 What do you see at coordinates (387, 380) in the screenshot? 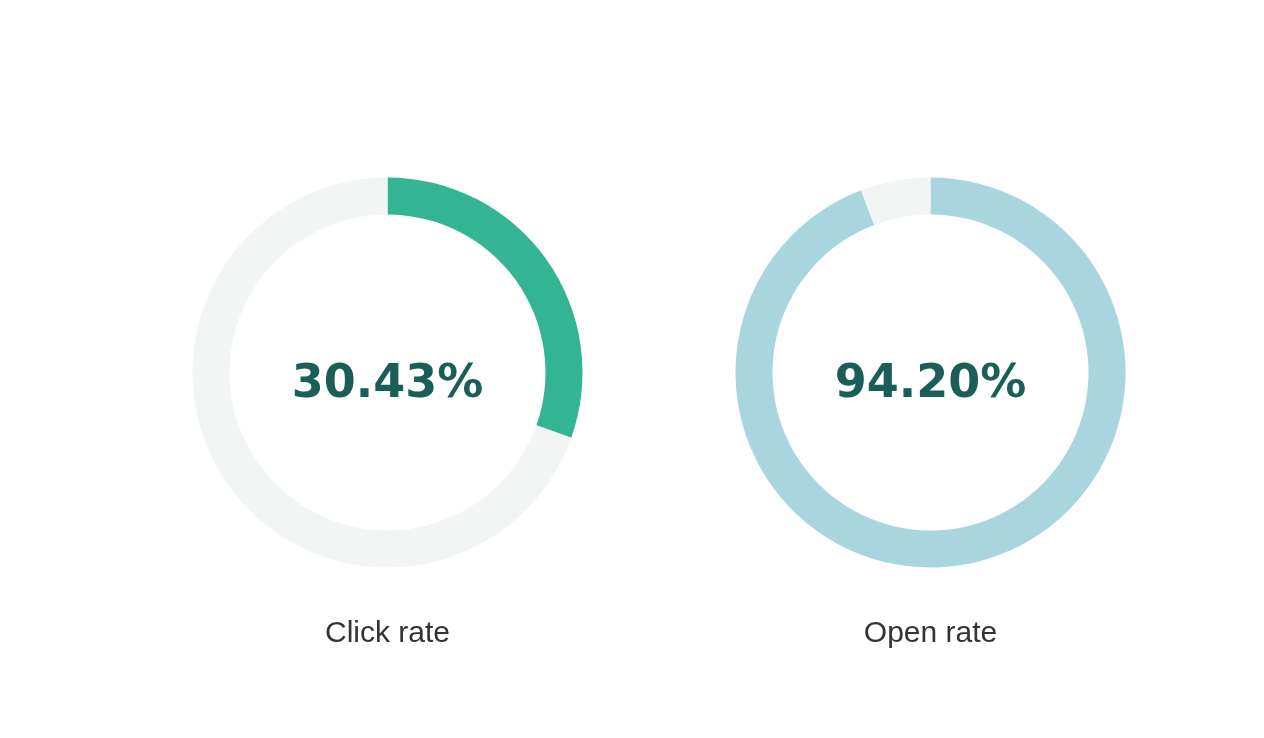
I see `text: 30.43%` at bounding box center [387, 380].